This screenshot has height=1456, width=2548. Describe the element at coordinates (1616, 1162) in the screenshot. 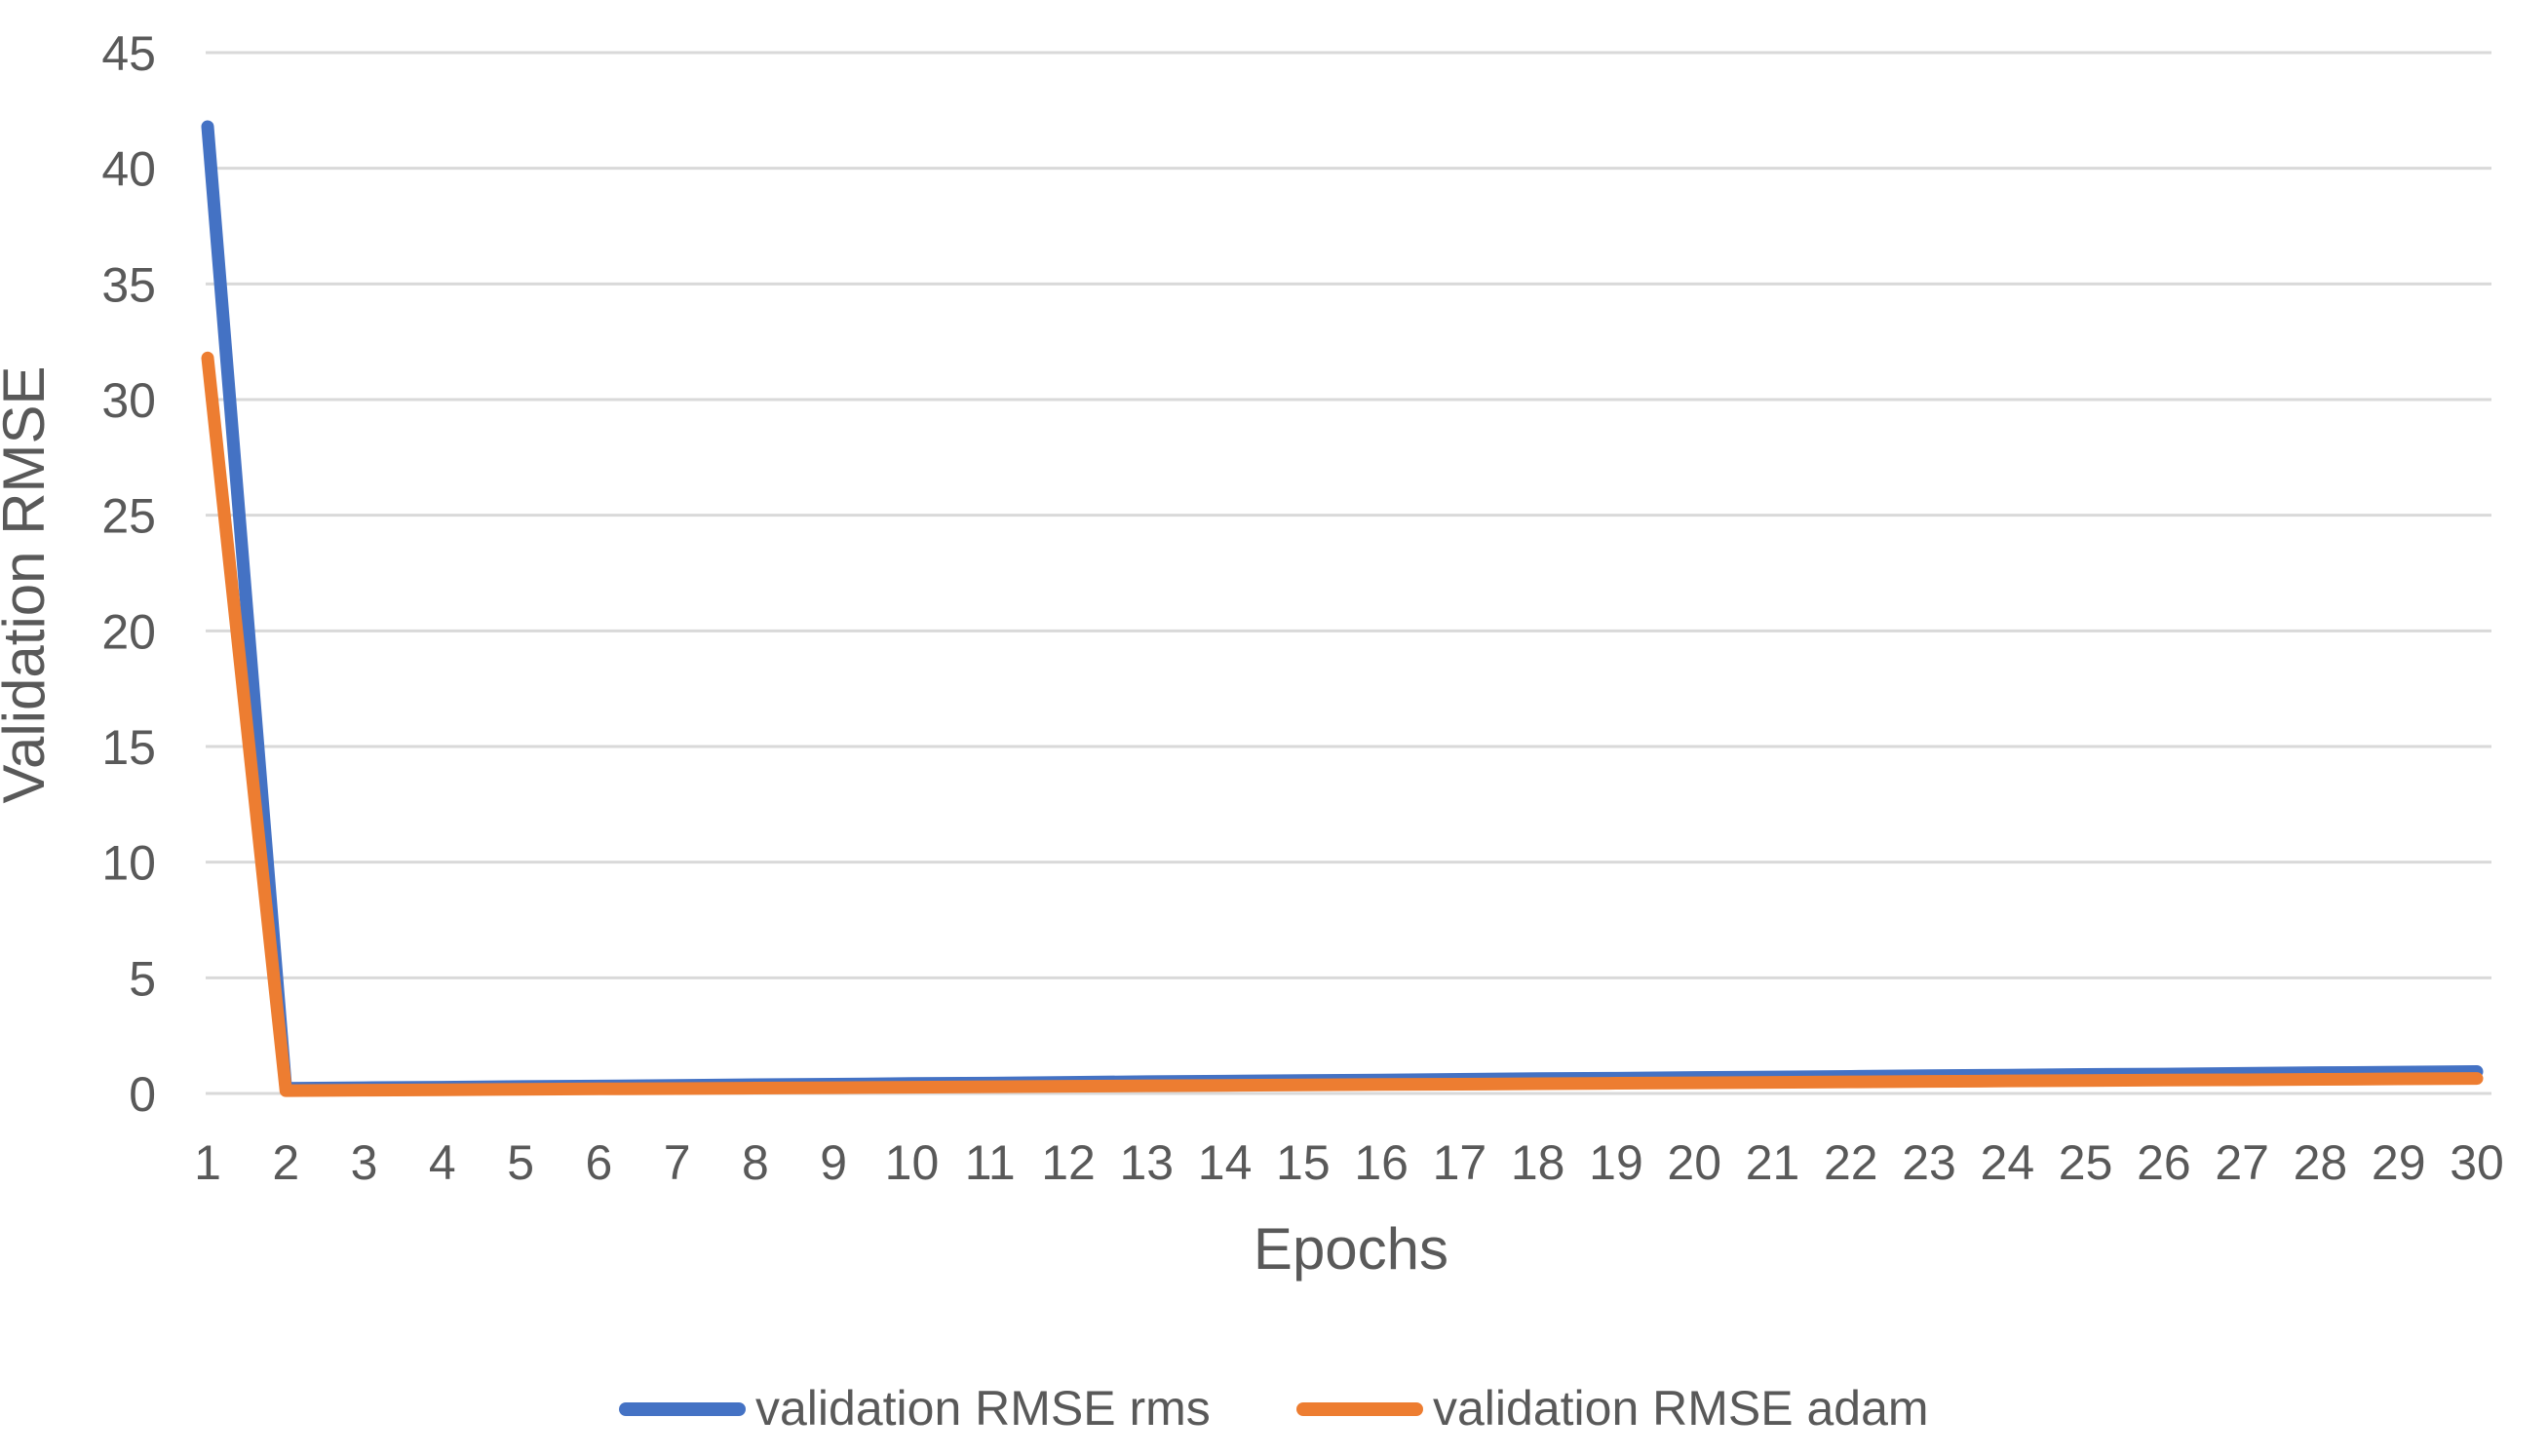

I see `x-tick-label-19: 19` at that location.